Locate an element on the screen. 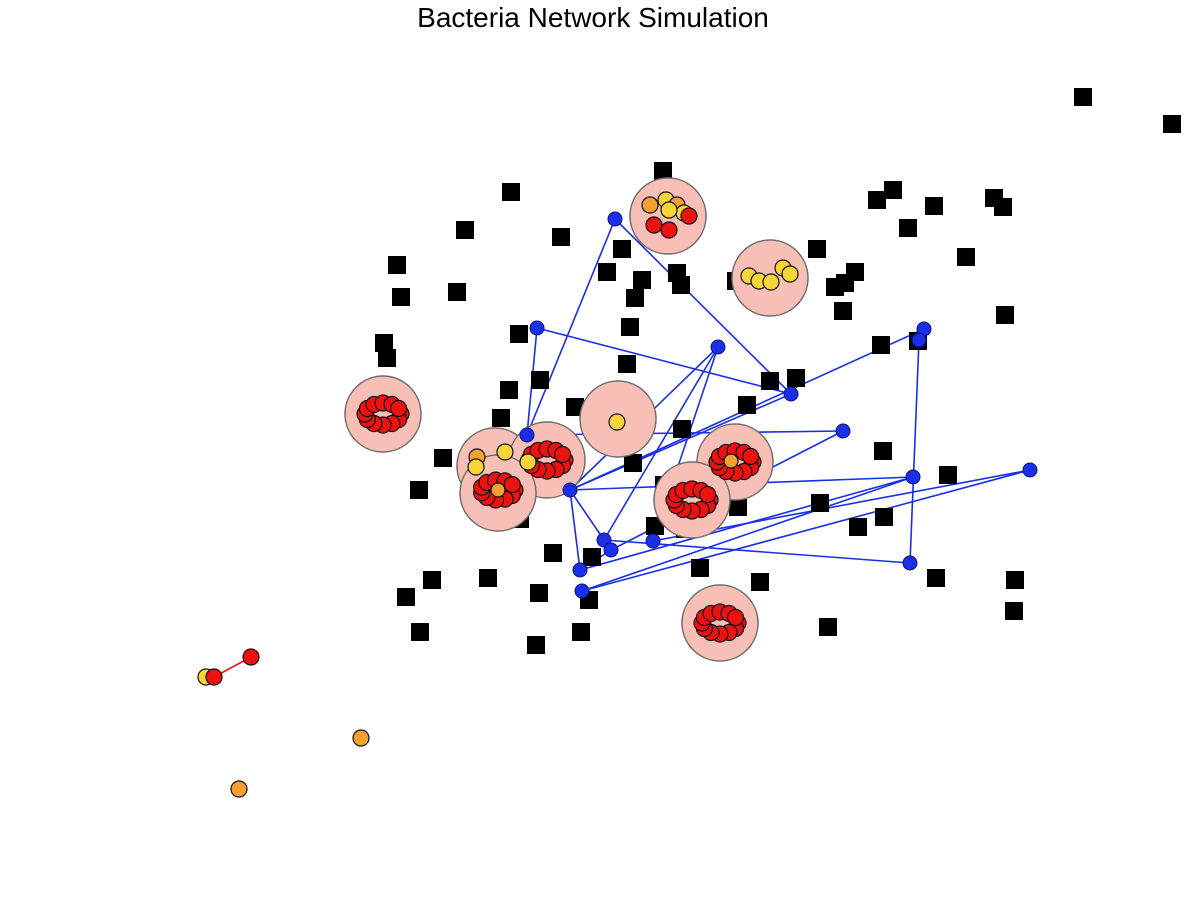  chart-title: Bacteria Network Simulation is located at coordinates (593, 17).